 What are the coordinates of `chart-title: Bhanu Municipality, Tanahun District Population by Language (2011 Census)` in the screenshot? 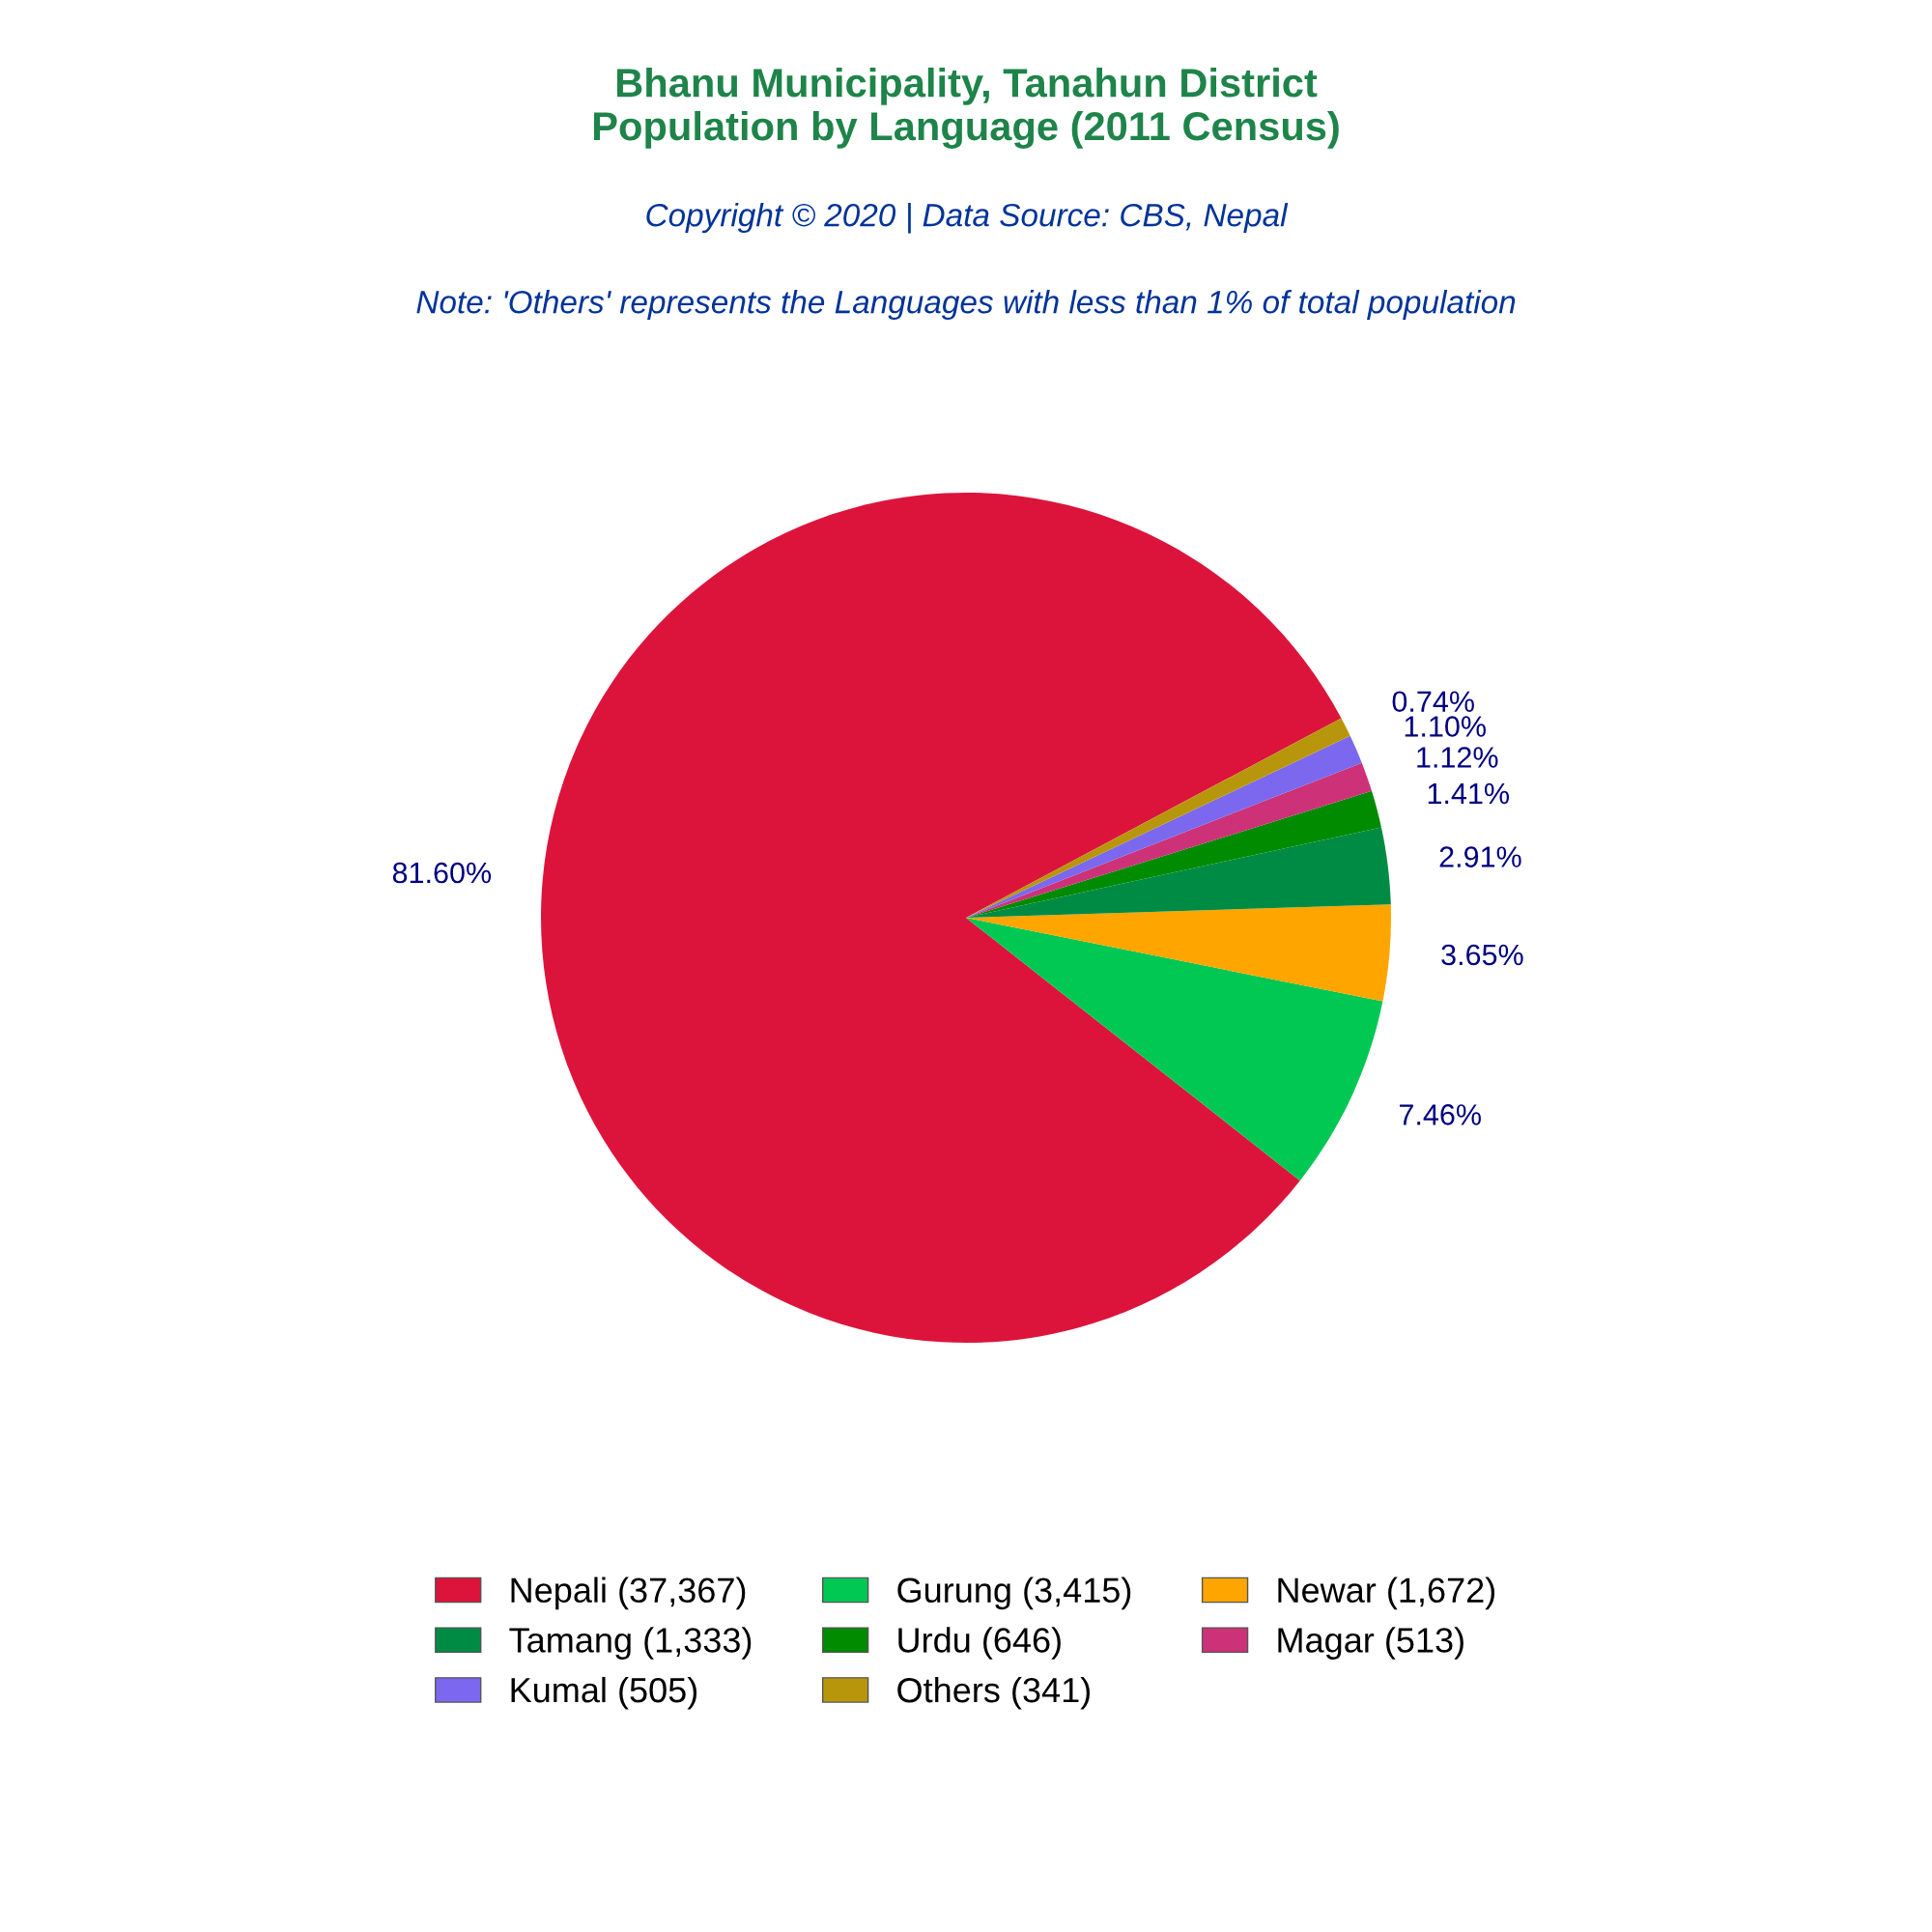 It's located at (966, 108).